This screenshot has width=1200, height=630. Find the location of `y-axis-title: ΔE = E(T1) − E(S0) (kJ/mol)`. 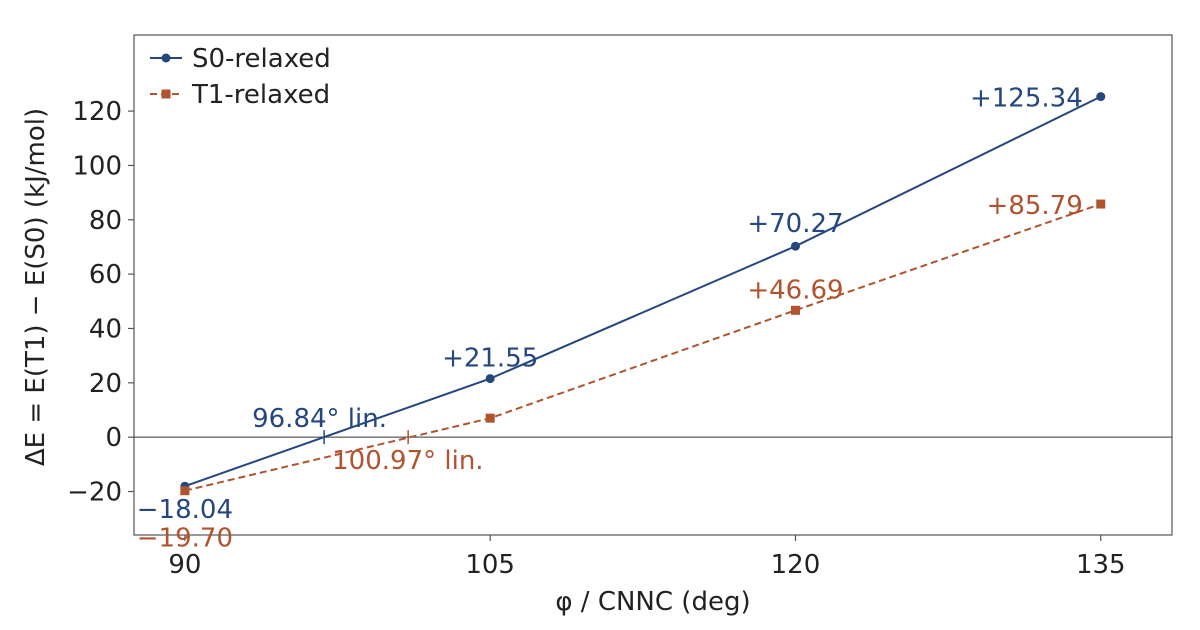

y-axis-title: ΔE = E(T1) − E(S0) (kJ/mol) is located at coordinates (36, 287).